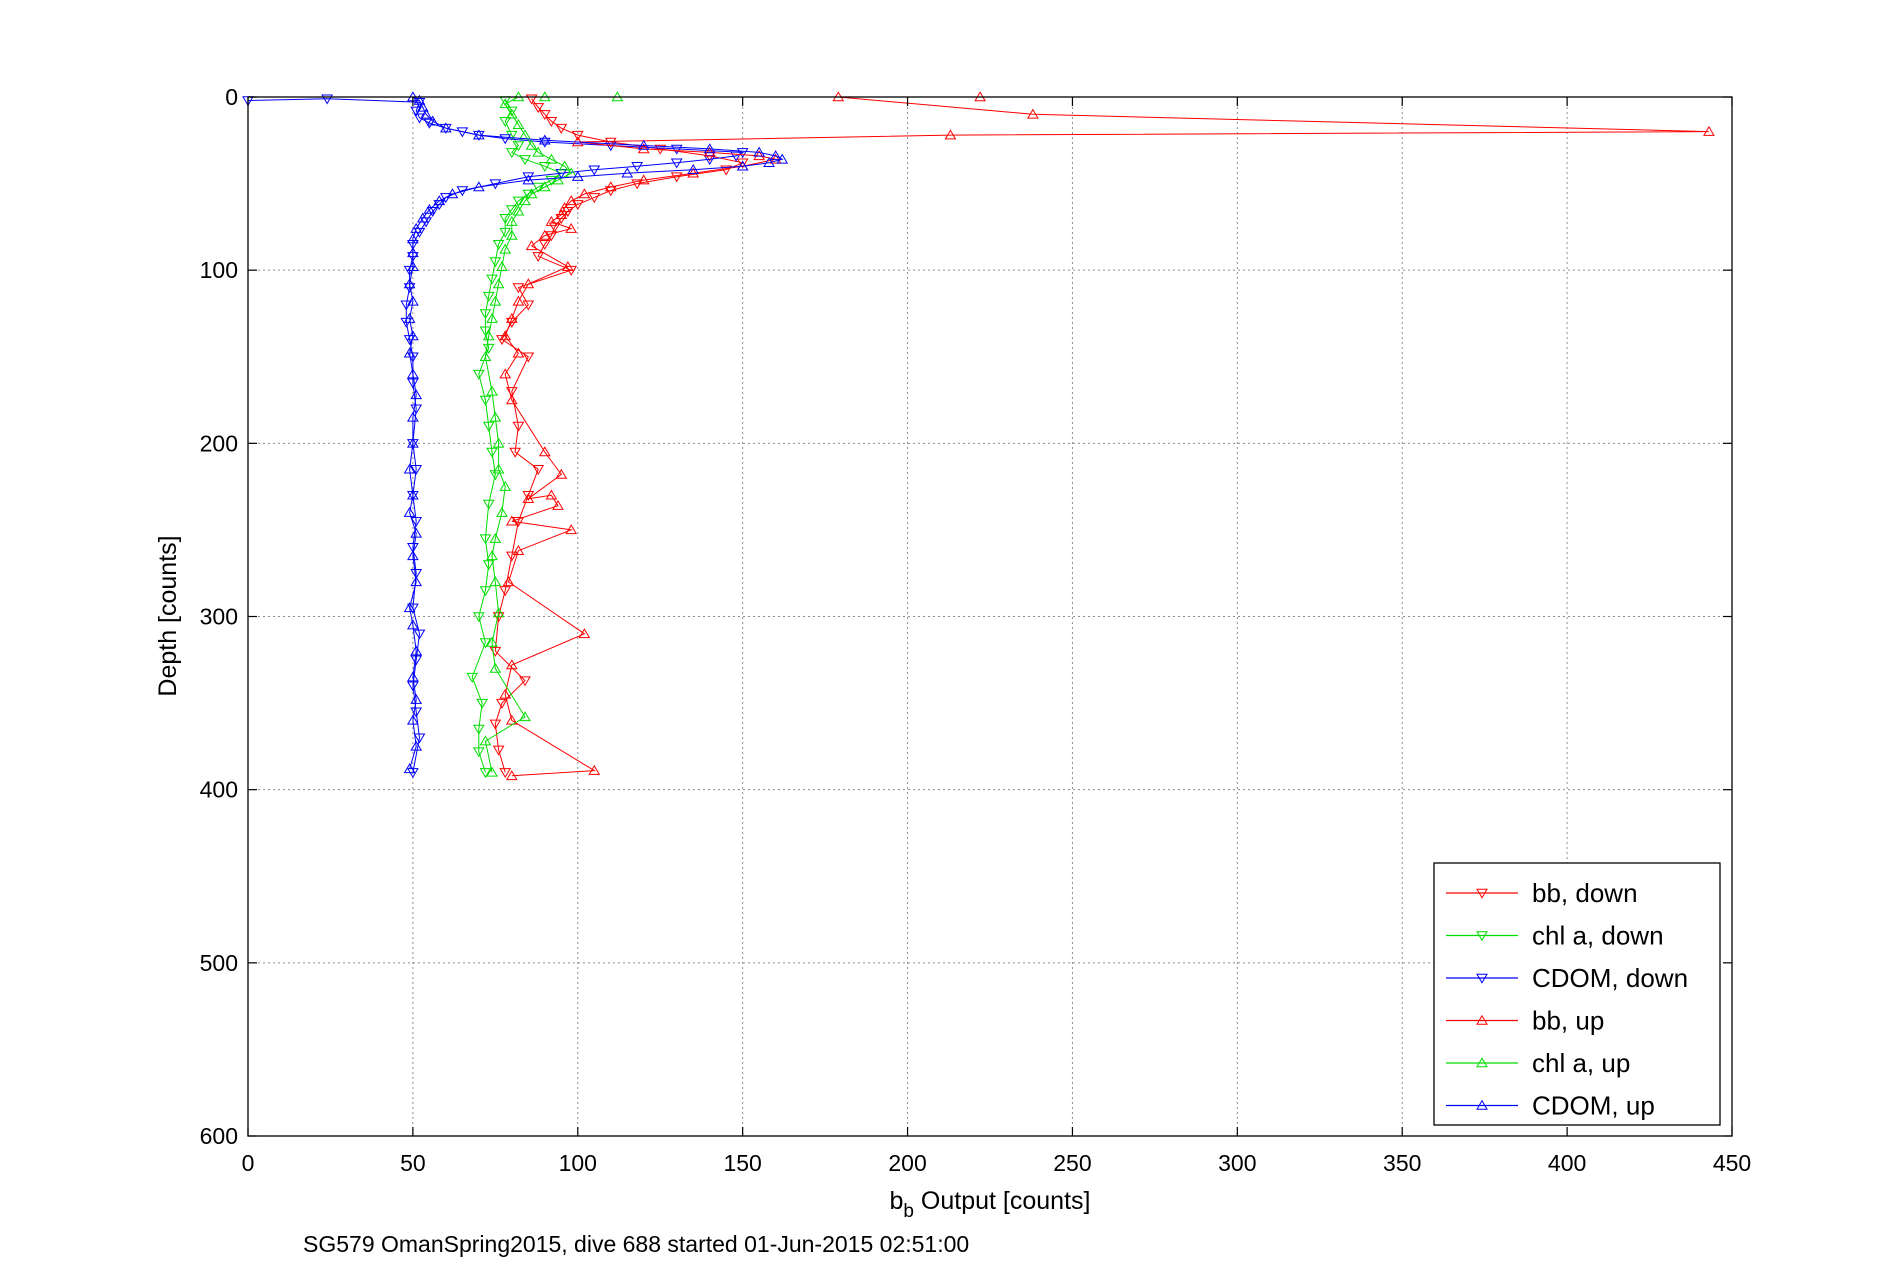 The width and height of the screenshot is (1891, 1262). I want to click on legend-item: CDOM, up, so click(1550, 1106).